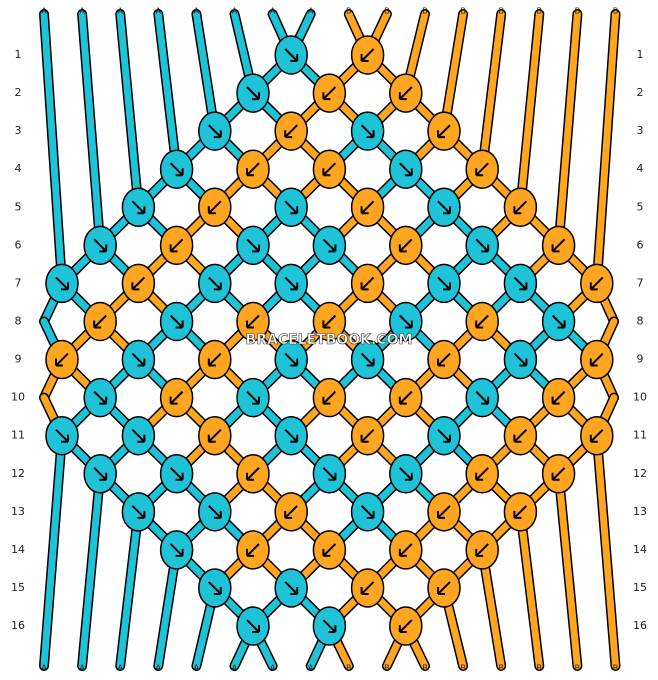  Describe the element at coordinates (640, 511) in the screenshot. I see `row-number-right: 13` at that location.